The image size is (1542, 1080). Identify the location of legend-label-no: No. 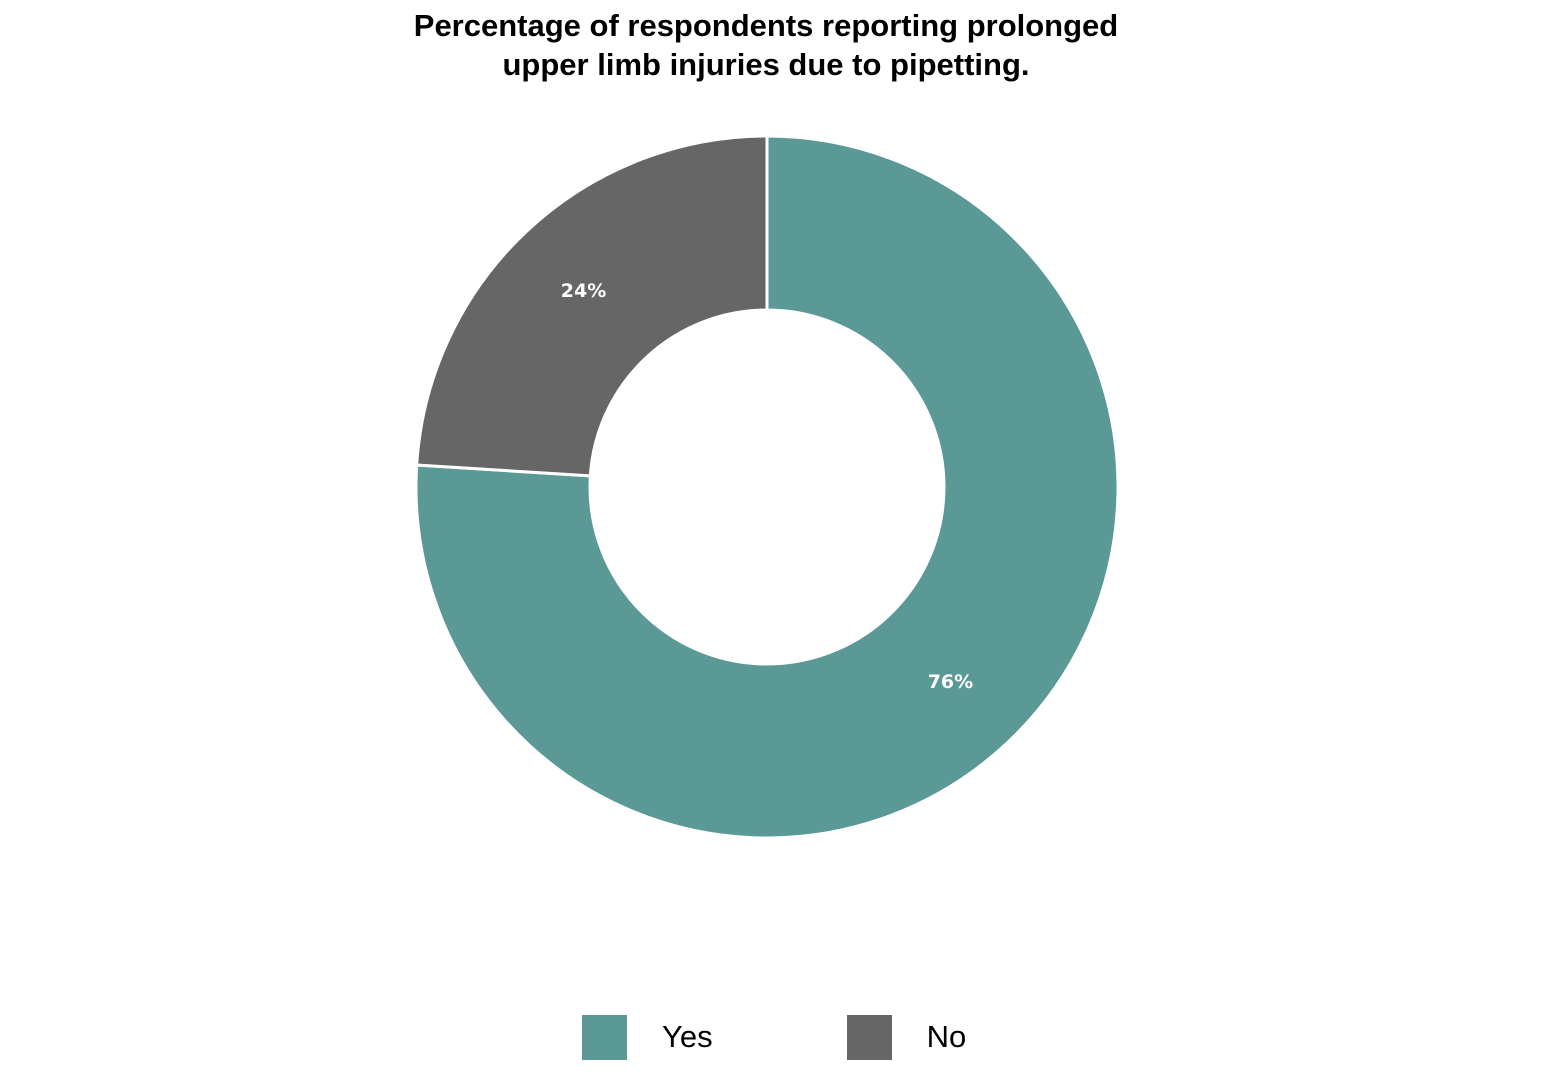
(946, 1036).